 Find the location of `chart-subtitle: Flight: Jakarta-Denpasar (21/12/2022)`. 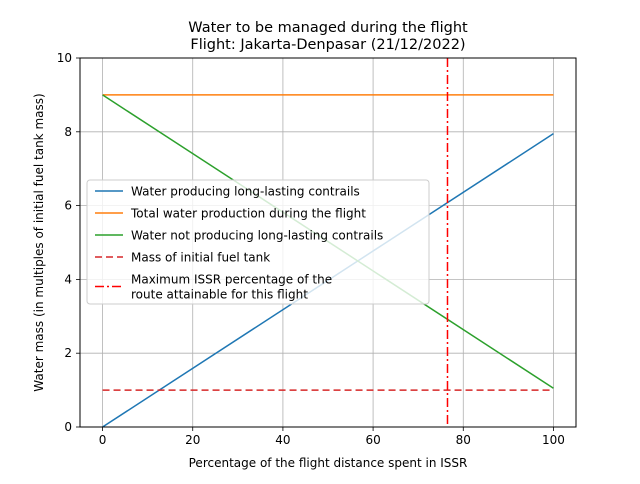

chart-subtitle: Flight: Jakarta-Denpasar (21/12/2022) is located at coordinates (327, 45).